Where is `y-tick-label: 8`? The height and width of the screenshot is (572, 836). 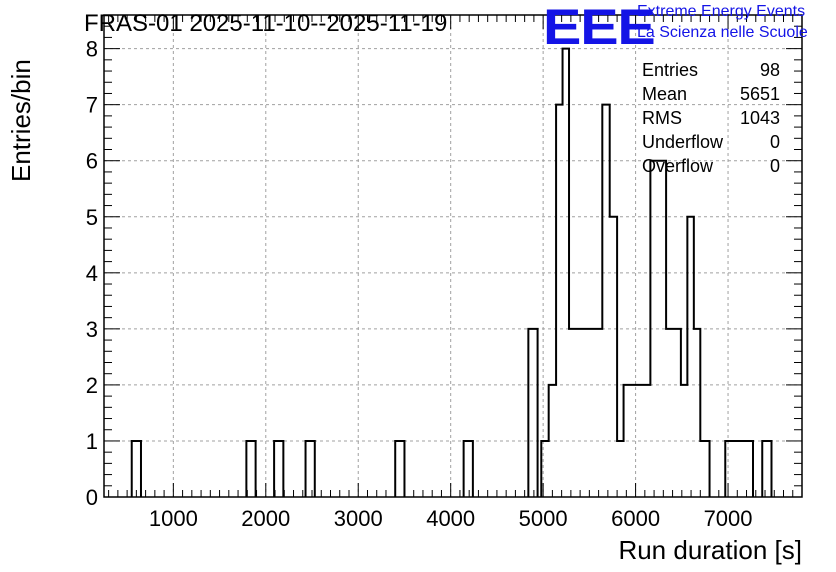
y-tick-label: 8 is located at coordinates (92, 49).